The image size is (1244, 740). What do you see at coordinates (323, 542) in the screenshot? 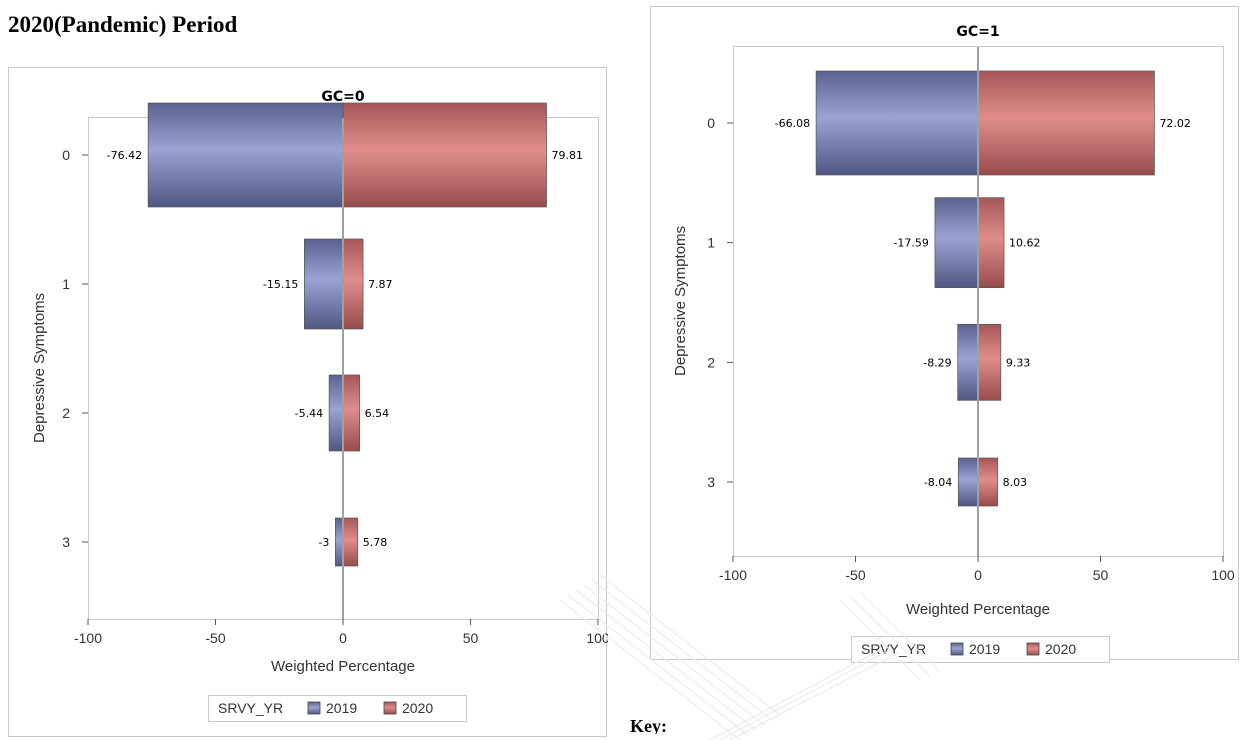
I see `data-label-2019-3: -3` at bounding box center [323, 542].